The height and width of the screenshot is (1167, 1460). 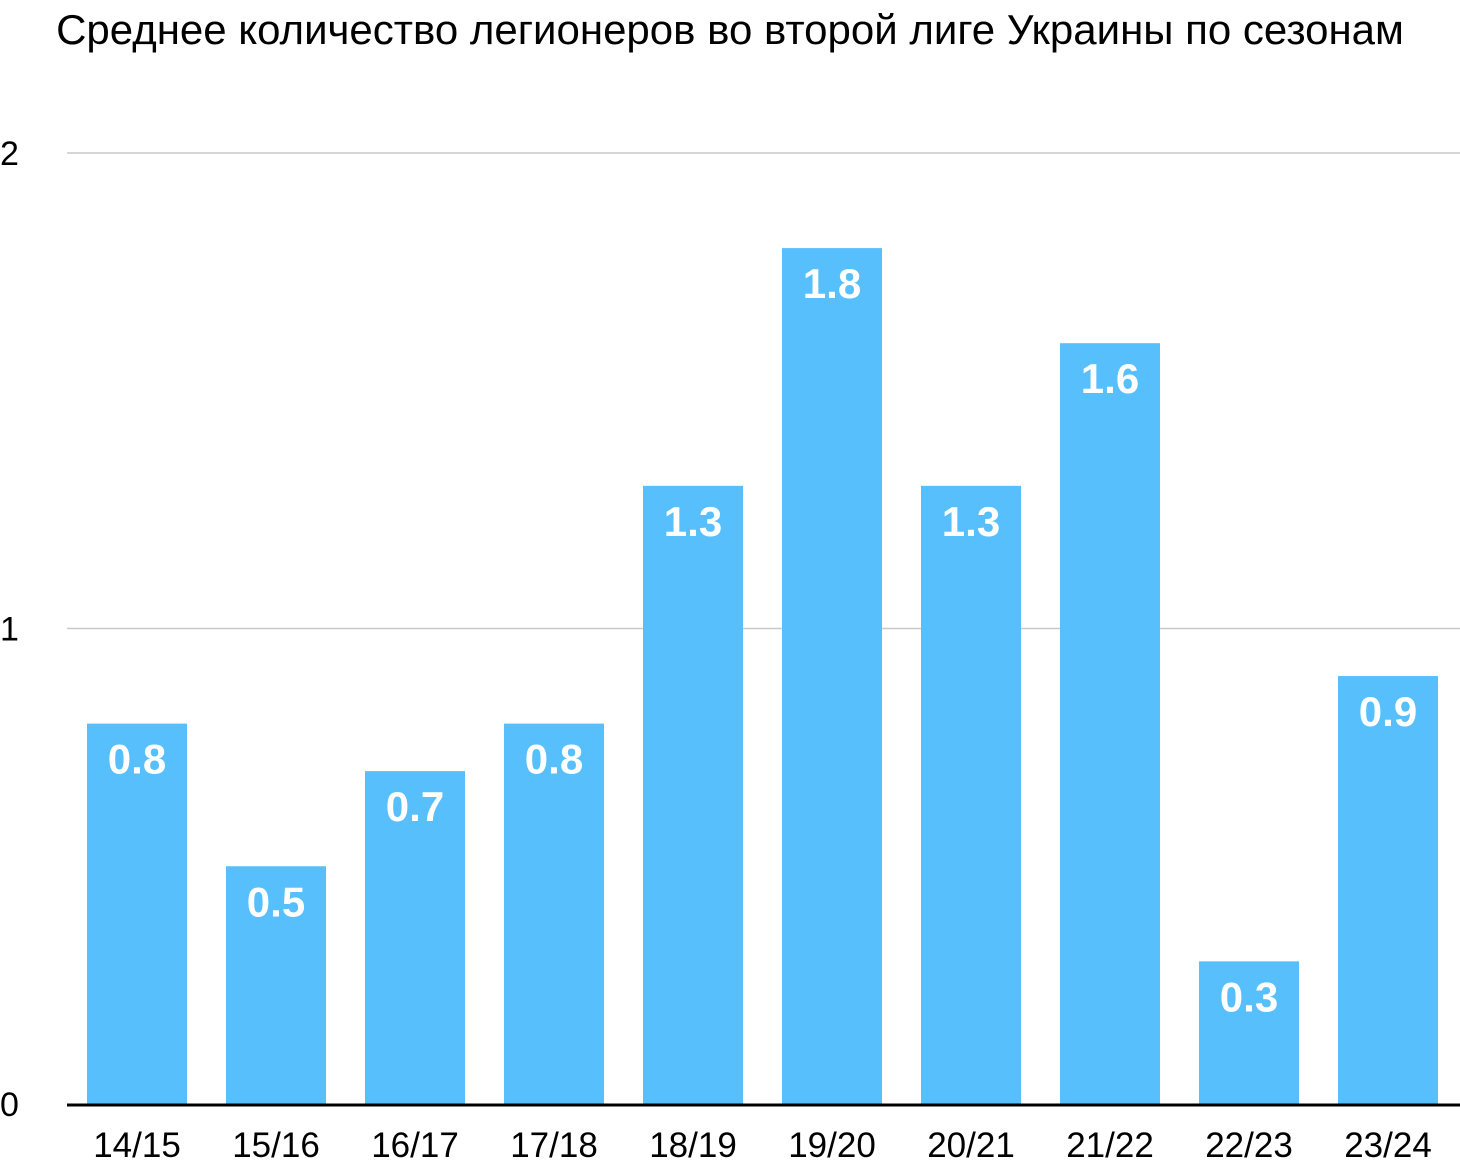 What do you see at coordinates (1110, 378) in the screenshot?
I see `bar-value-label: 1.6` at bounding box center [1110, 378].